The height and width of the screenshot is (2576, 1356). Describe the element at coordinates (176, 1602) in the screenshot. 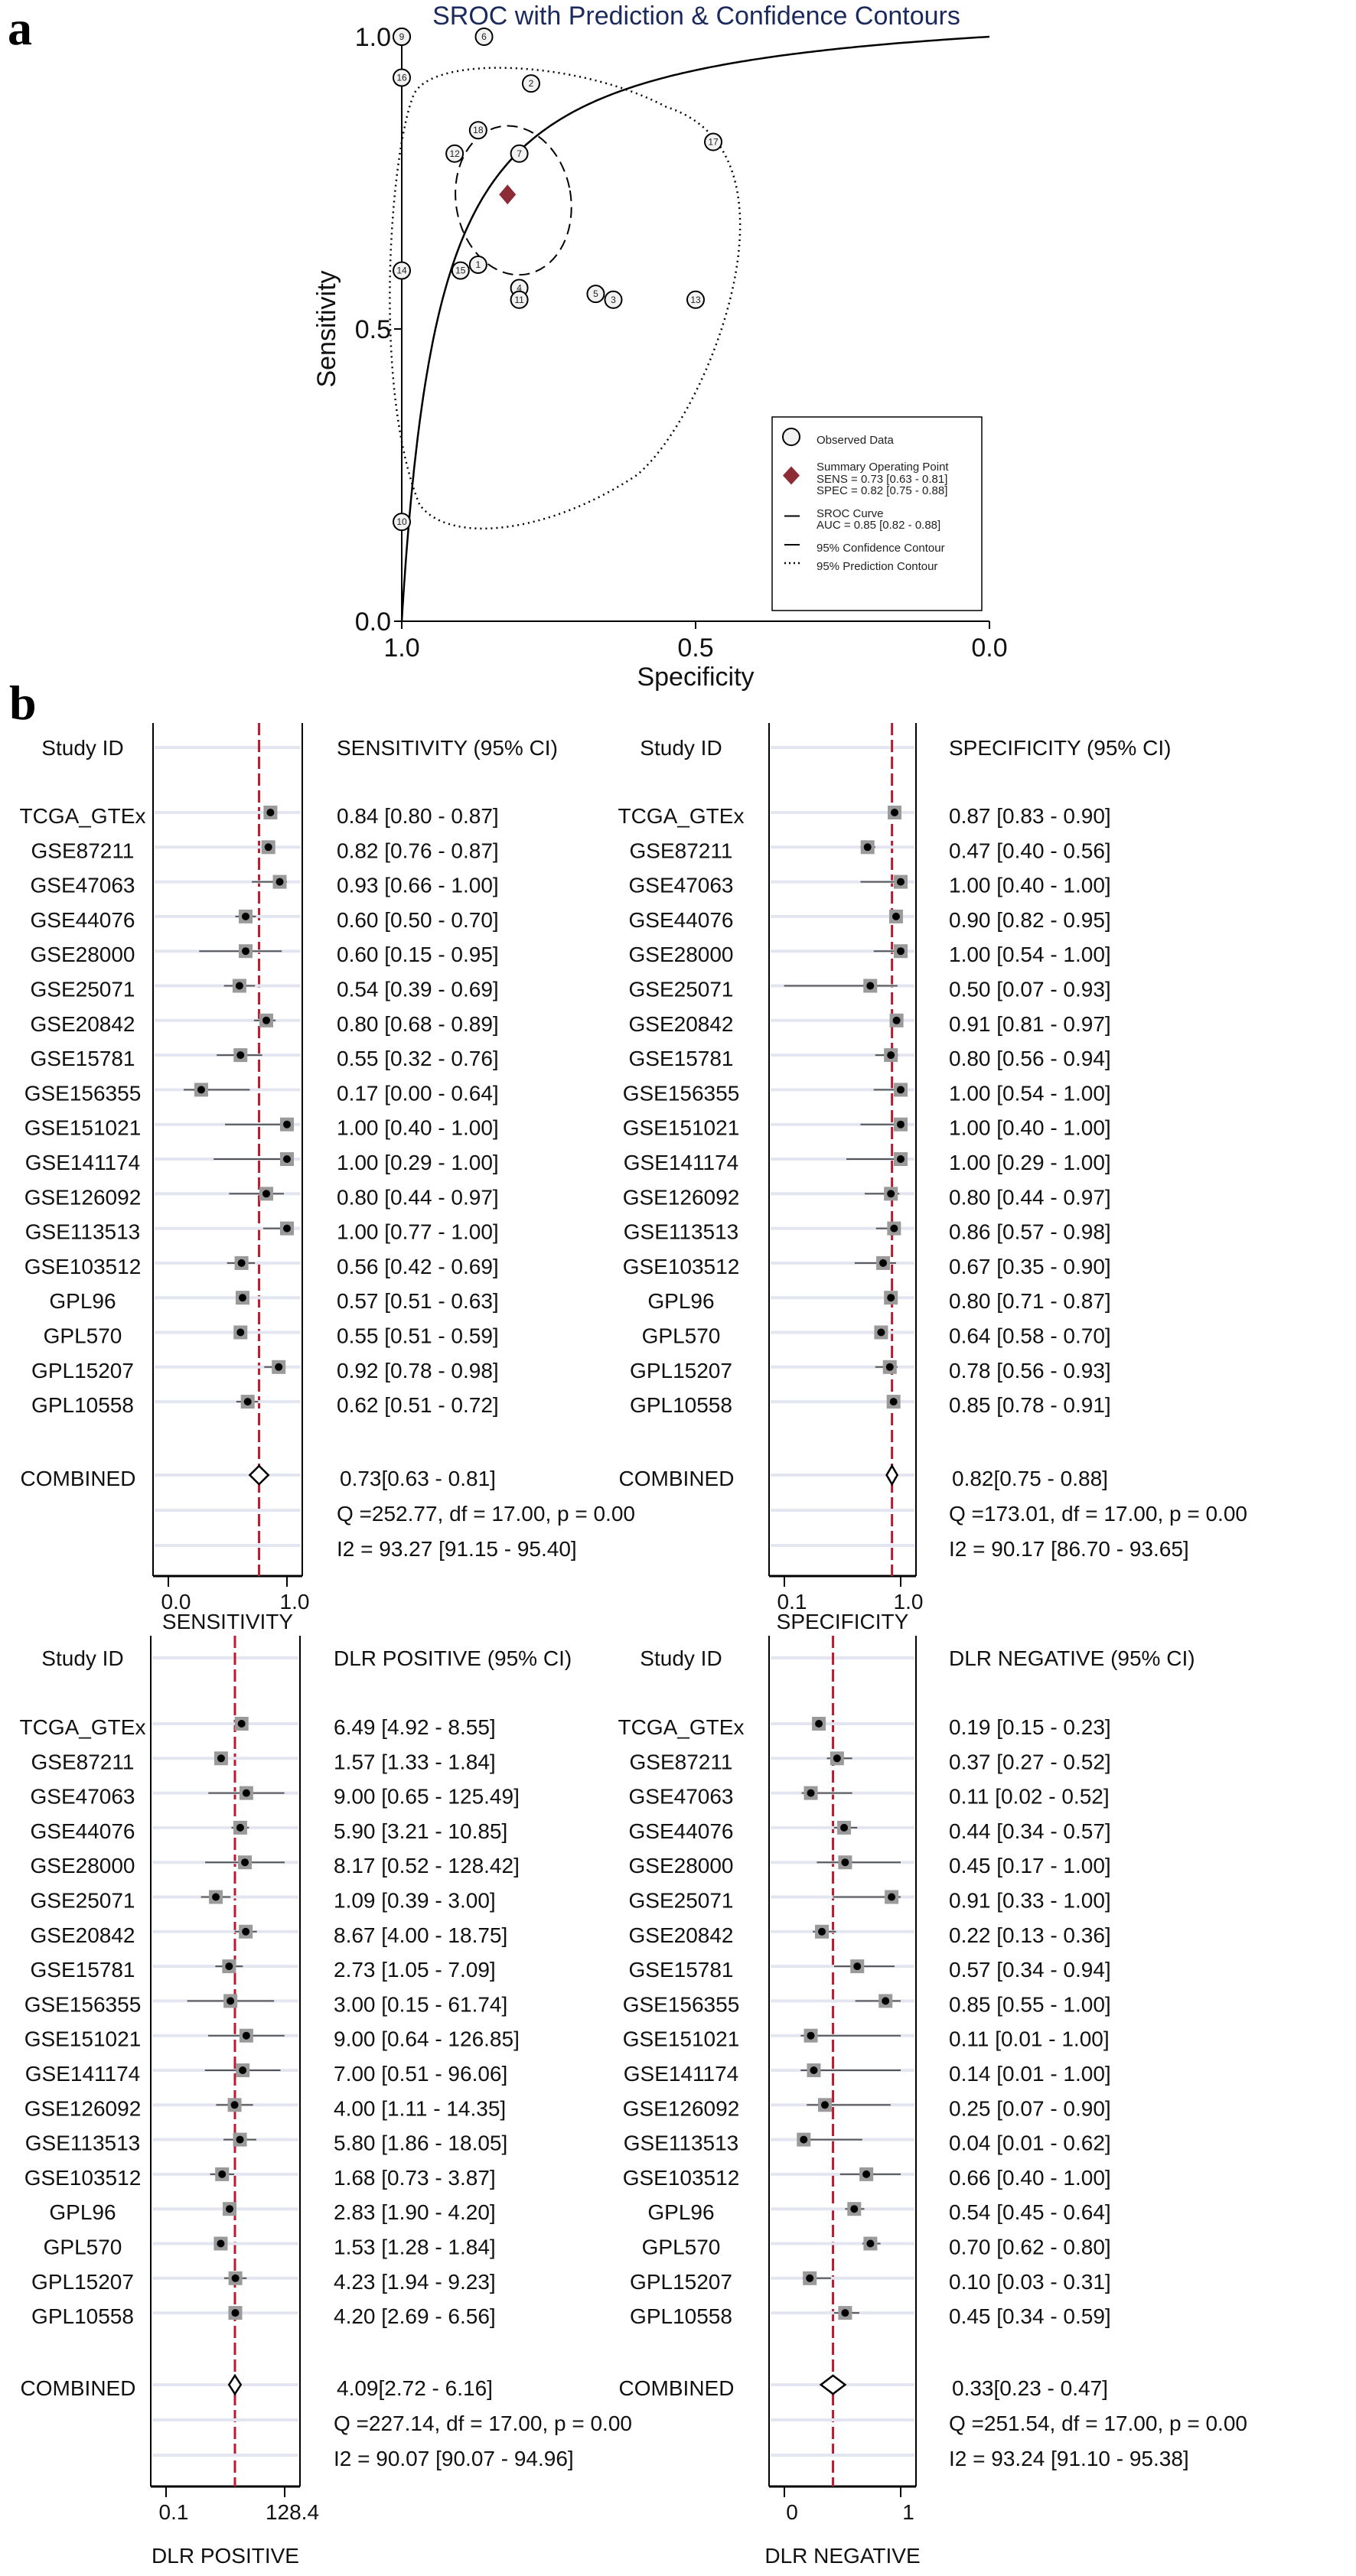

I see `x-tick-label: 0.0` at that location.